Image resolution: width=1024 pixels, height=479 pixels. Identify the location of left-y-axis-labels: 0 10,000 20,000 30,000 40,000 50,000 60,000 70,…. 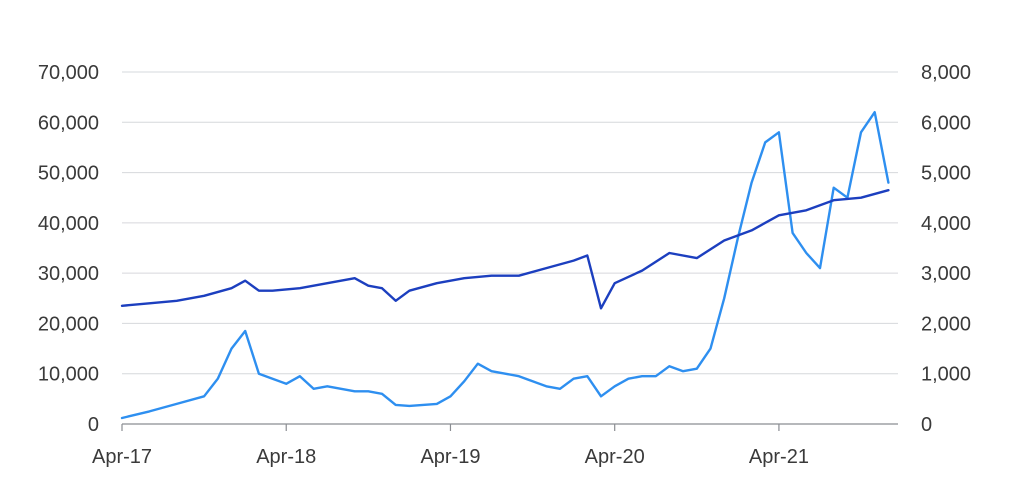
(68, 249).